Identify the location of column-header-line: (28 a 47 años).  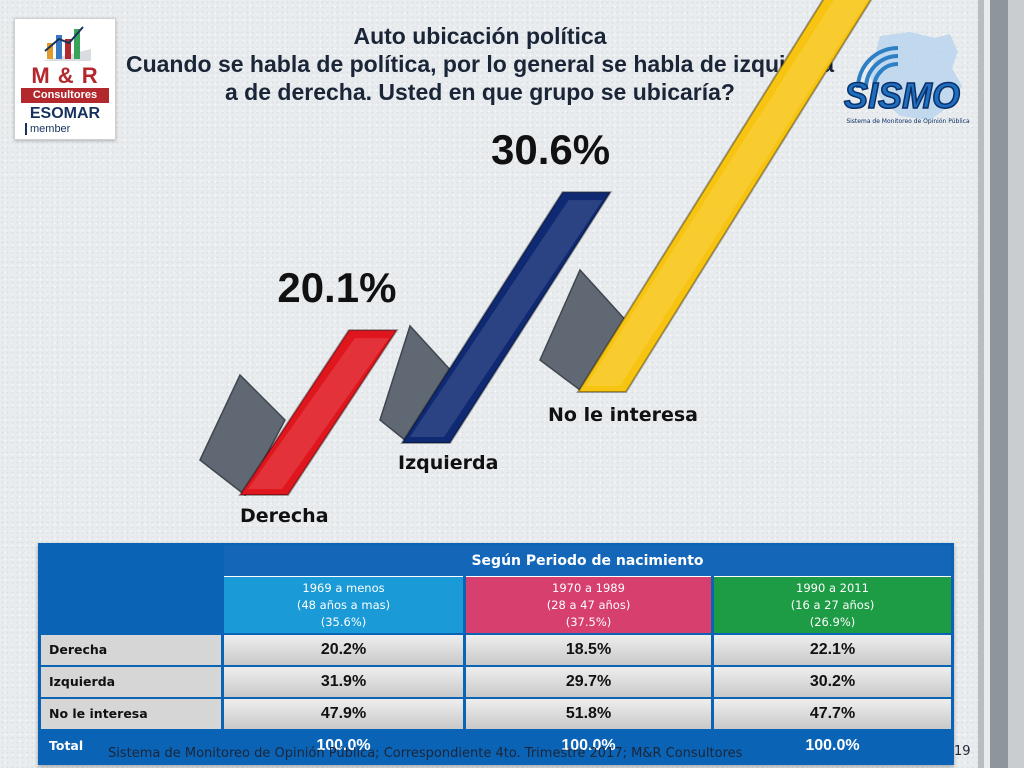
(588, 605).